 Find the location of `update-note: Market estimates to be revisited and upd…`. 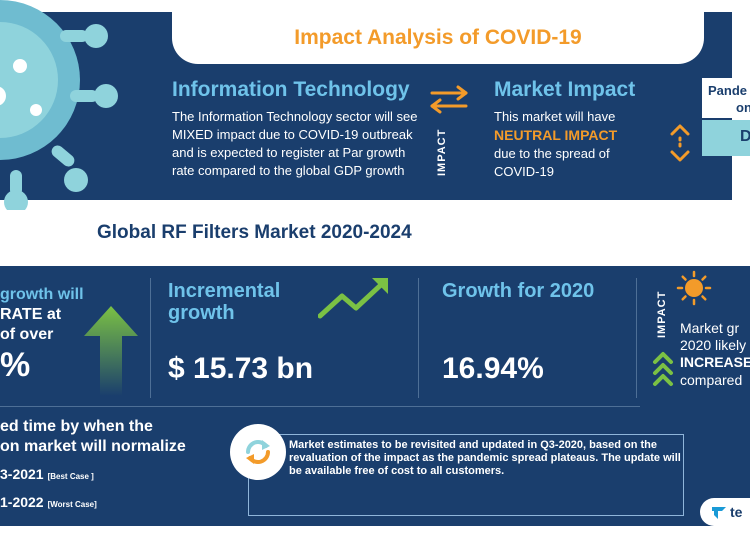

update-note: Market estimates to be revisited and upd… is located at coordinates (466, 475).